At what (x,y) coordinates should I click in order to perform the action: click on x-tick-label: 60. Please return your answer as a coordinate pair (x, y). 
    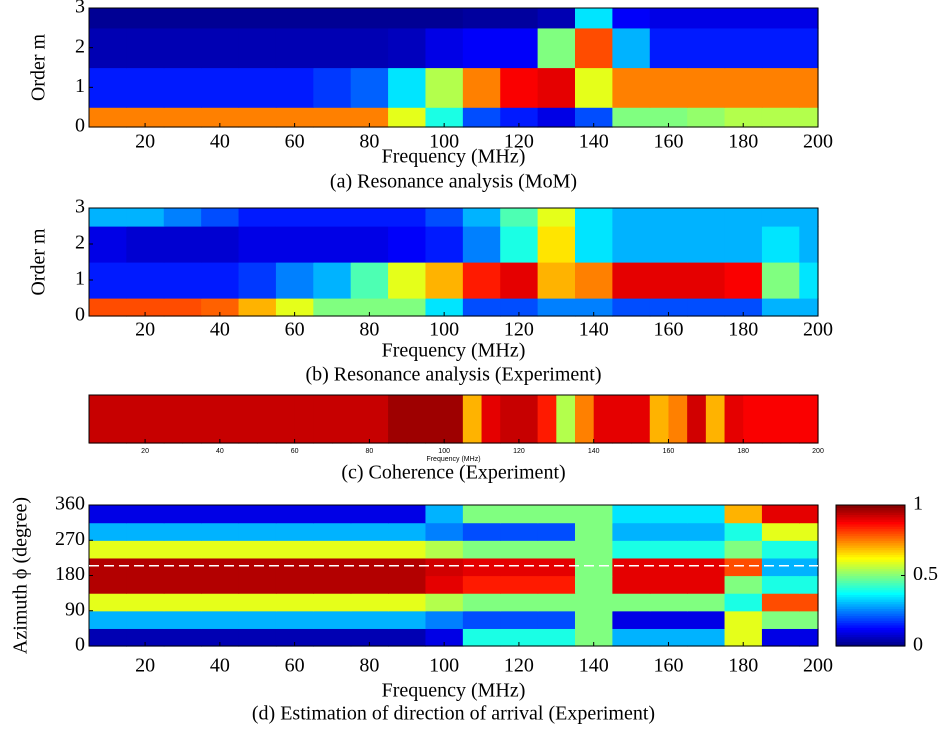
    Looking at the image, I should click on (295, 451).